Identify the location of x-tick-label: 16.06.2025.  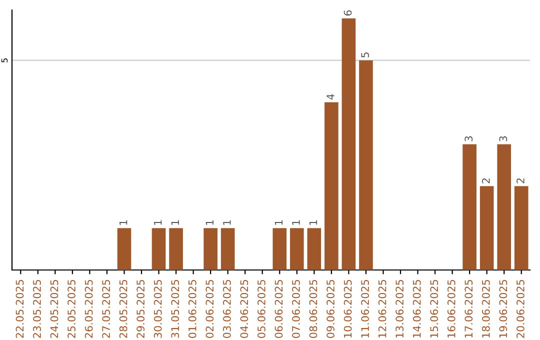
(451, 309).